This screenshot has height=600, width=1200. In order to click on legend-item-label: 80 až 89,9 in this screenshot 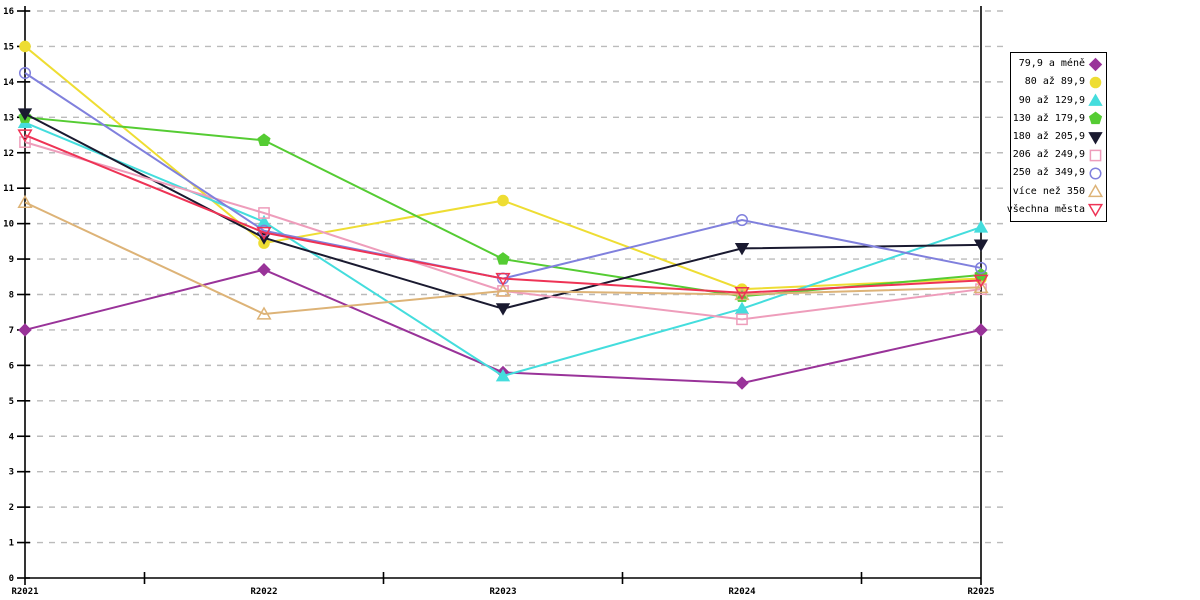, I will do `click(1054, 82)`.